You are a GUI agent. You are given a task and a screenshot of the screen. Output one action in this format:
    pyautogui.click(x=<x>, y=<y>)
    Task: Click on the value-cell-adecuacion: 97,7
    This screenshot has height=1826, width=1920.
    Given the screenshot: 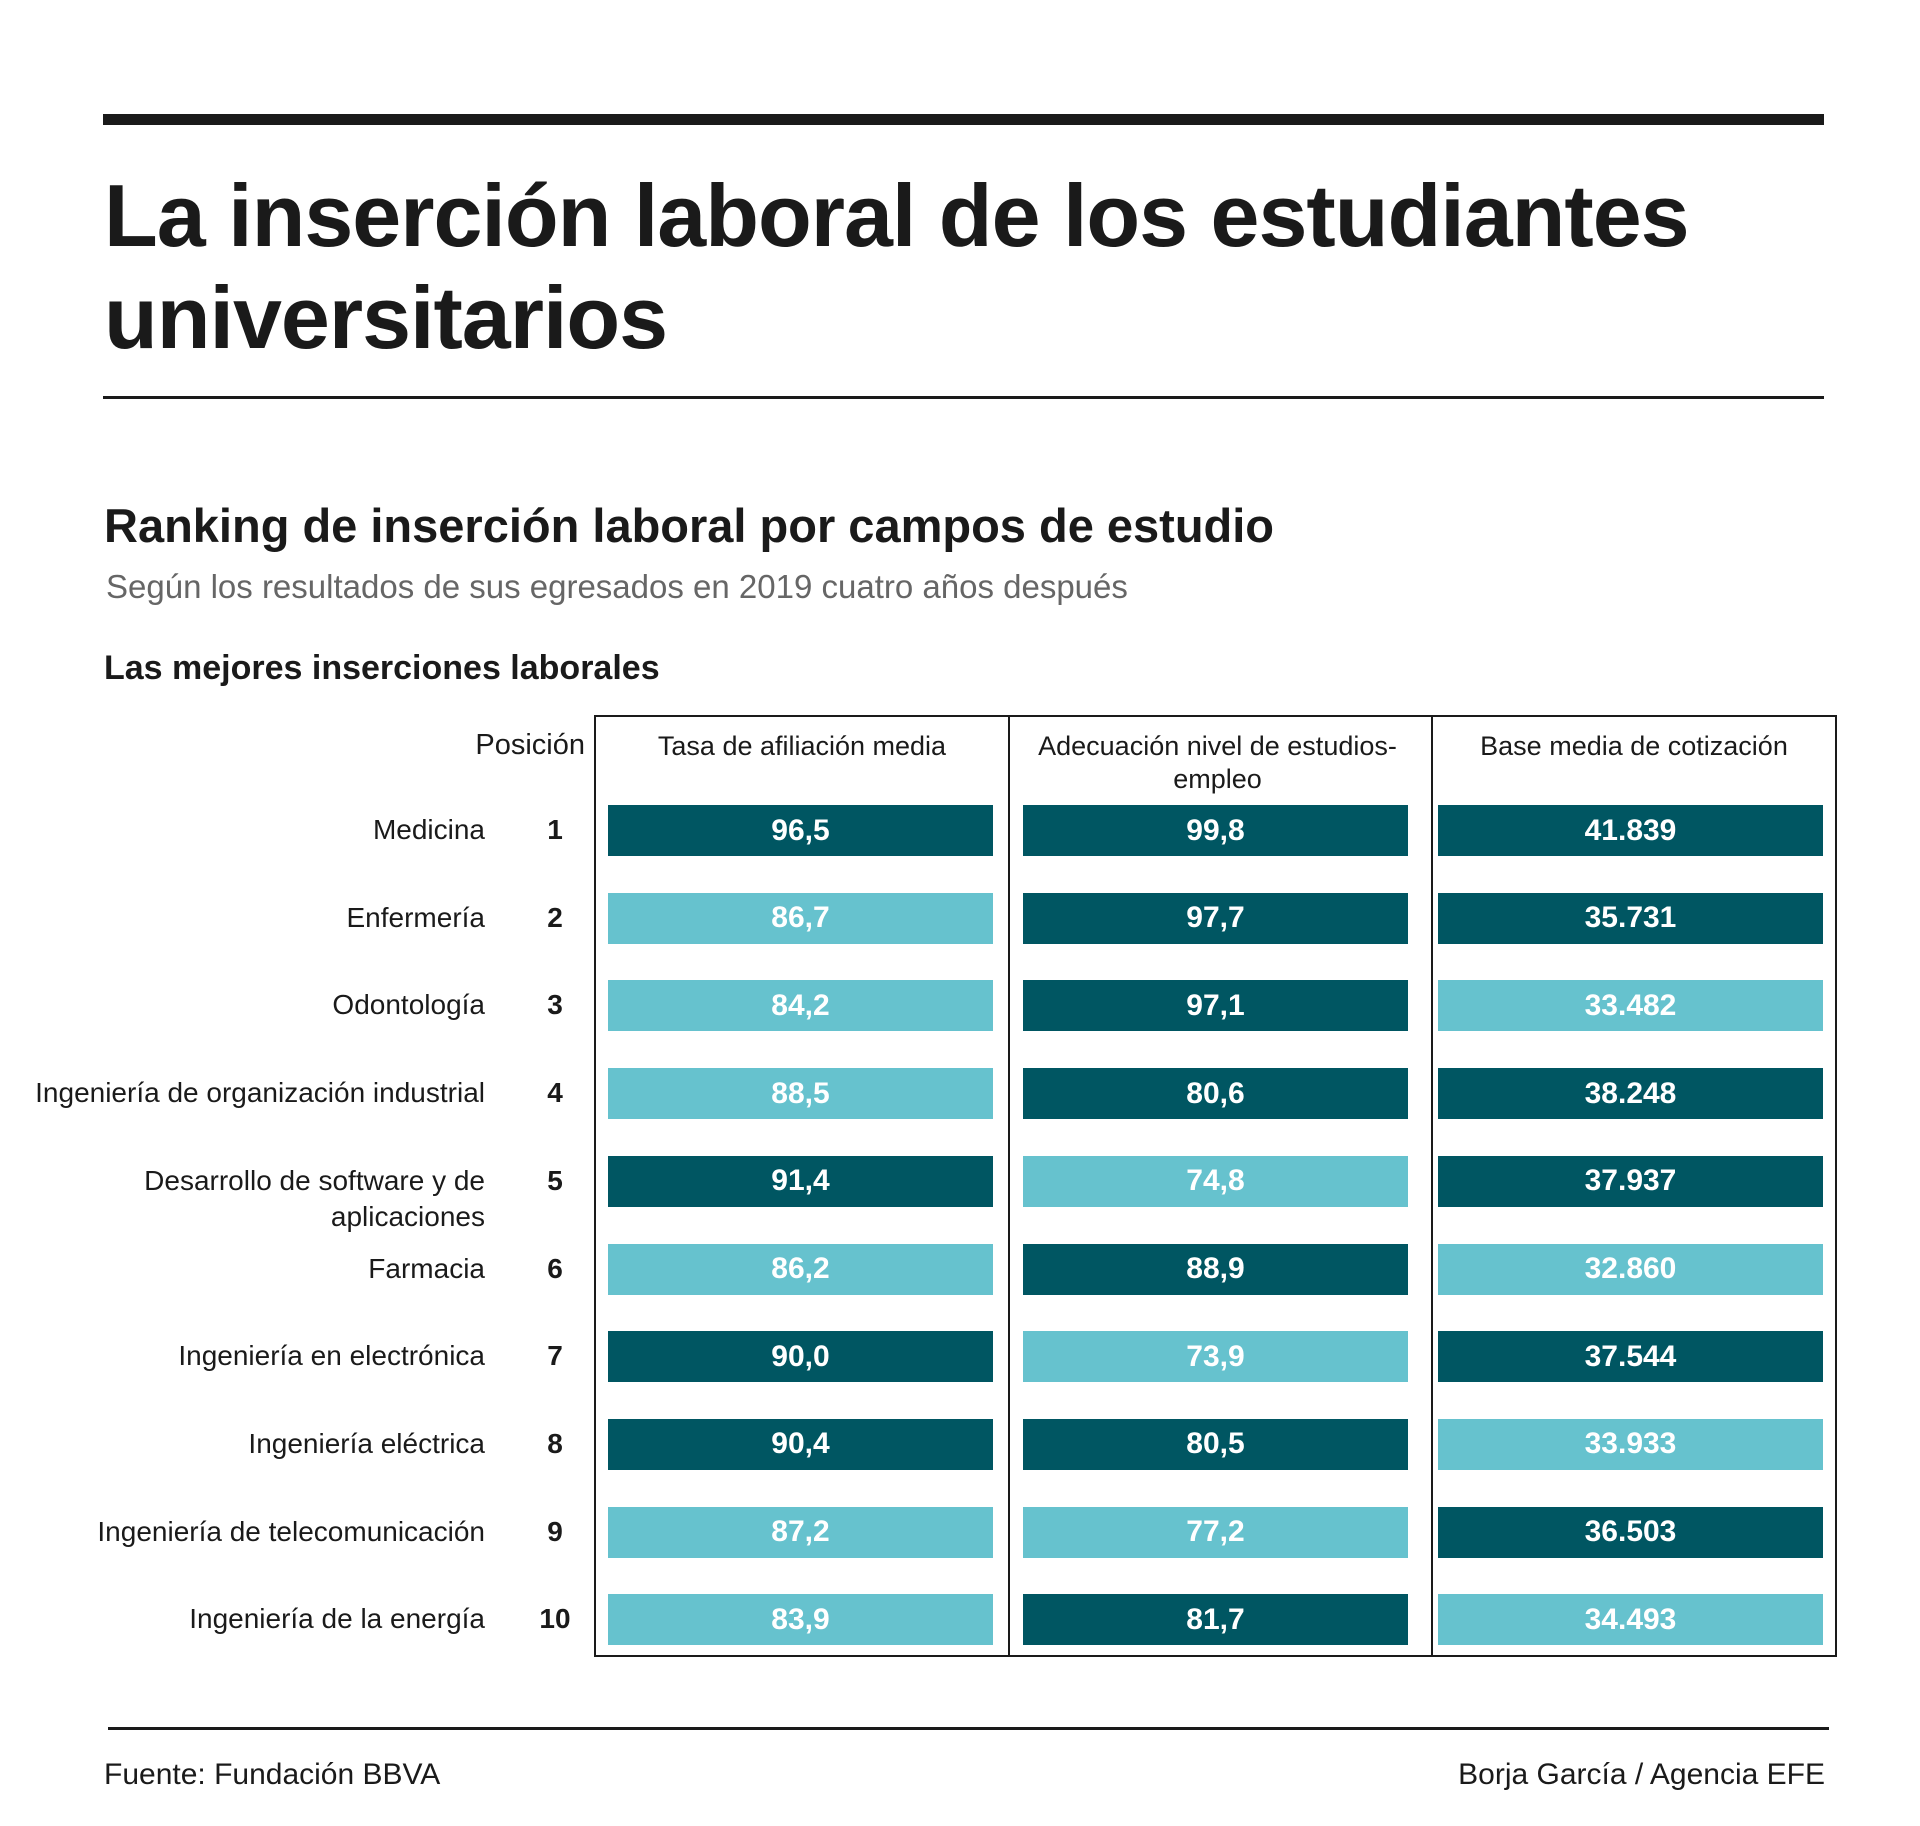 What is the action you would take?
    pyautogui.click(x=1215, y=918)
    